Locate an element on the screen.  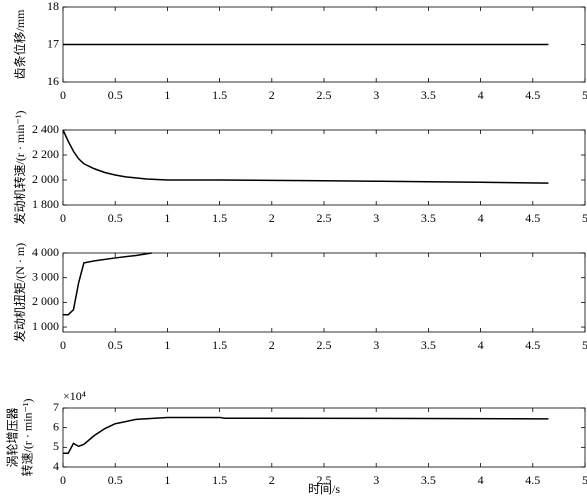
y-tick-label: 1 800 is located at coordinates (45, 204).